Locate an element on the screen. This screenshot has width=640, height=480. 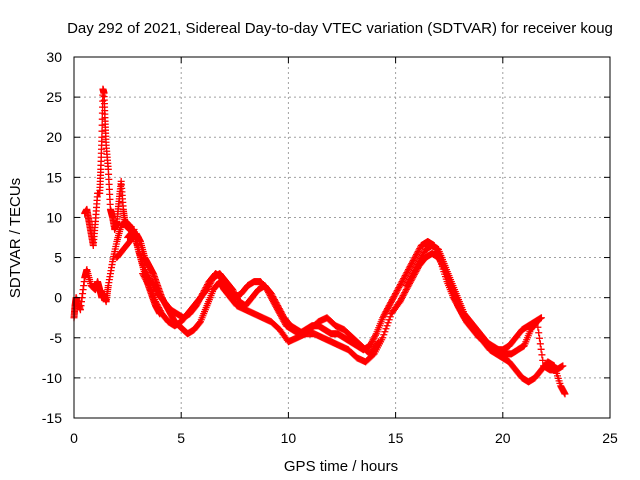
x-tick-label: 15 is located at coordinates (396, 438).